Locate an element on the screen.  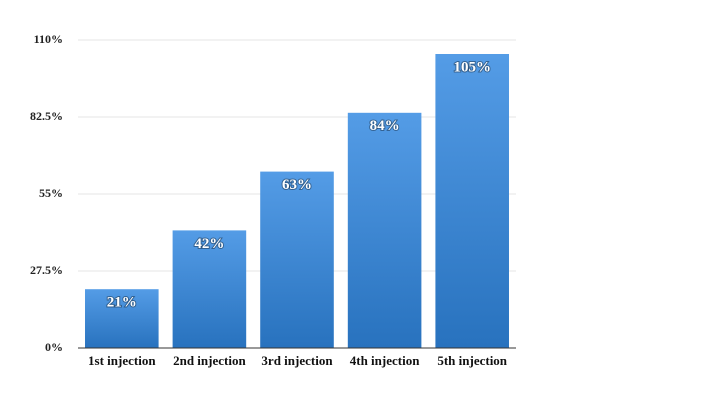
y-tick-label: 55% is located at coordinates (51, 193).